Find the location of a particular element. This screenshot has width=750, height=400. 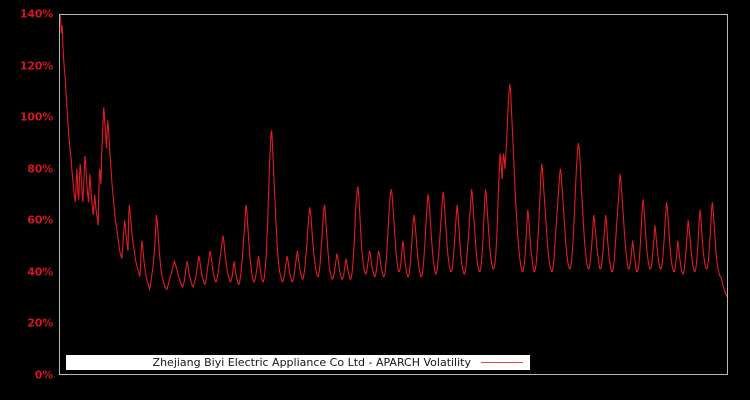

y-tick-label: 60% is located at coordinates (40, 220).